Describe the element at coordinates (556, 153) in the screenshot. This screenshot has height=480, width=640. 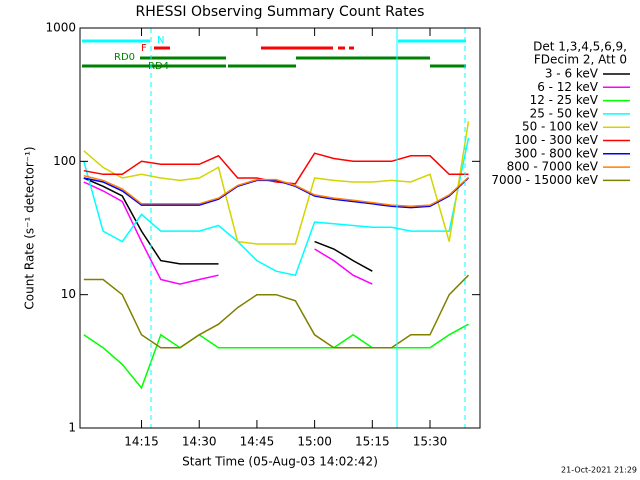
I see `legend-label: 300 - 800 keV` at that location.